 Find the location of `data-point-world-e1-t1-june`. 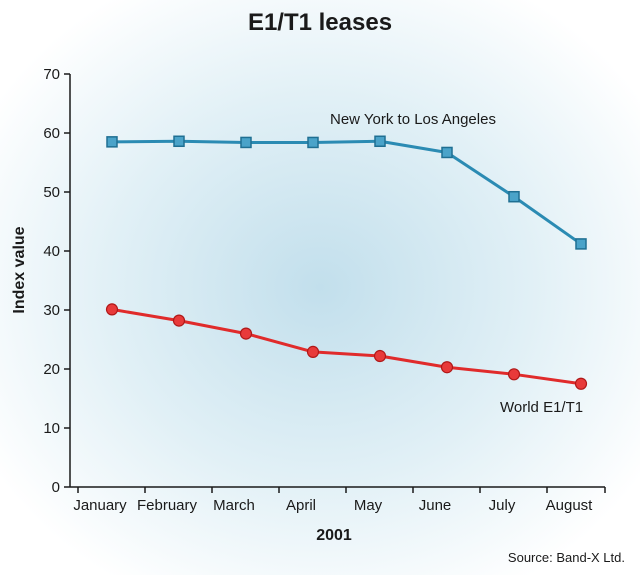

data-point-world-e1-t1-june is located at coordinates (447, 367).